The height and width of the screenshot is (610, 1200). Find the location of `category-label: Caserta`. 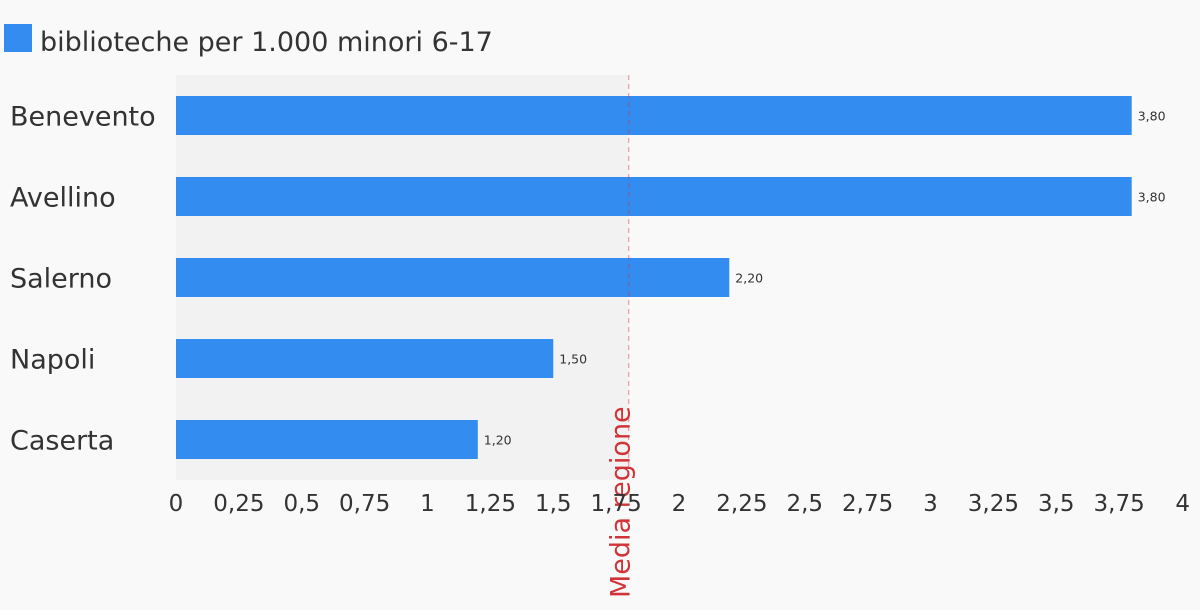

category-label: Caserta is located at coordinates (62, 441).